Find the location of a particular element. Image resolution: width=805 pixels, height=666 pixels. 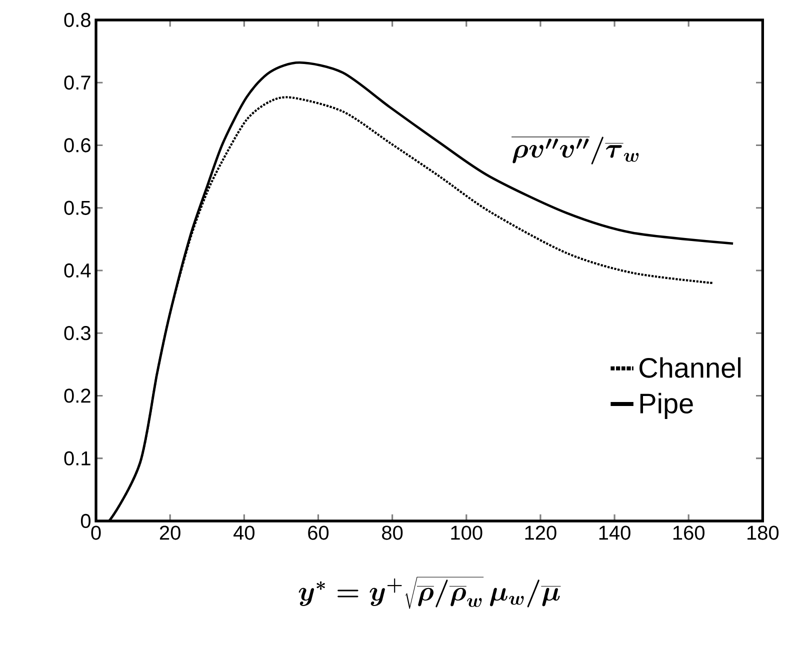

y-tick-label: 0 is located at coordinates (85, 521).